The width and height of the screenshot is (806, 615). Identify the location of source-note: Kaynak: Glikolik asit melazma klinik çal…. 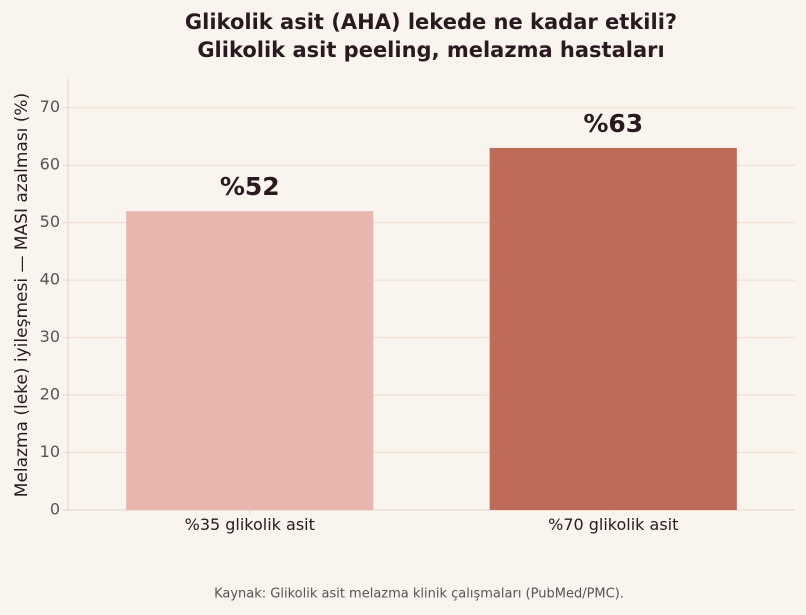
(419, 594).